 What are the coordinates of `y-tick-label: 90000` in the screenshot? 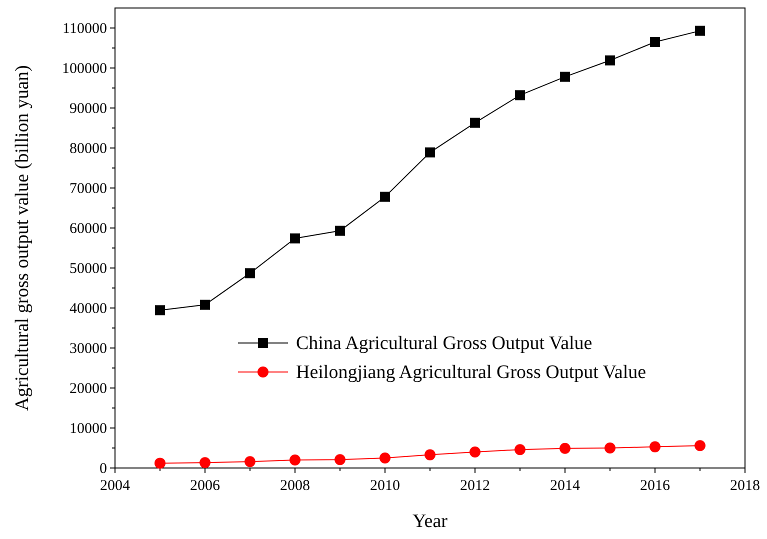 It's located at (88, 109).